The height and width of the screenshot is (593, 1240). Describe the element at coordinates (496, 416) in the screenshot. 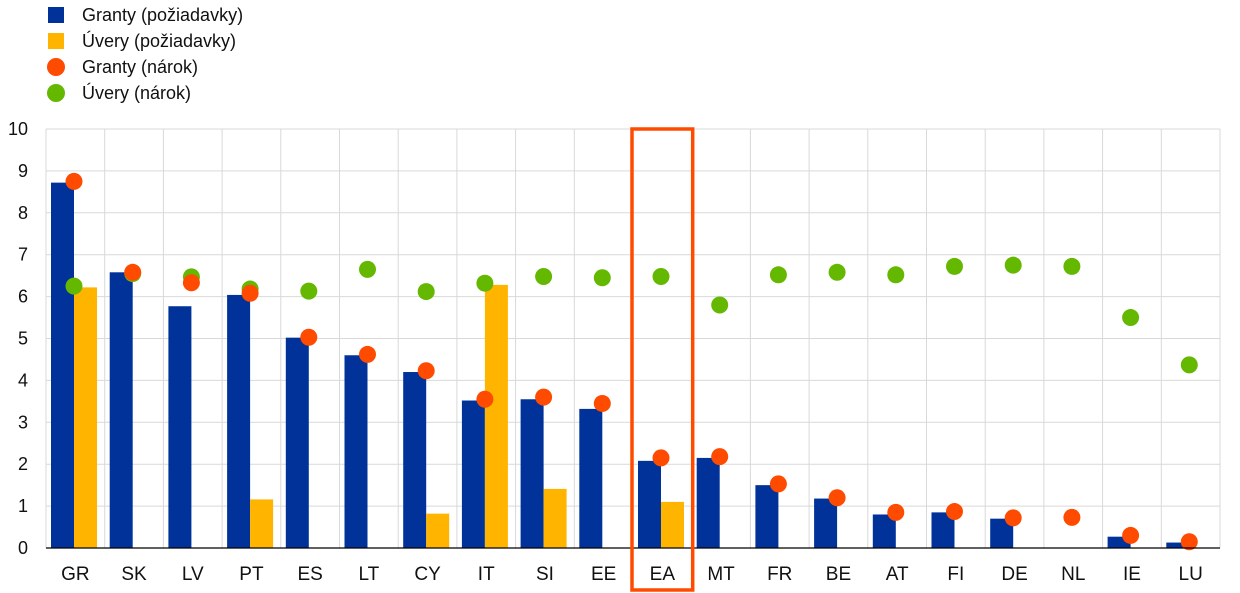

I see `bar-uvery-poziadavky-it` at that location.